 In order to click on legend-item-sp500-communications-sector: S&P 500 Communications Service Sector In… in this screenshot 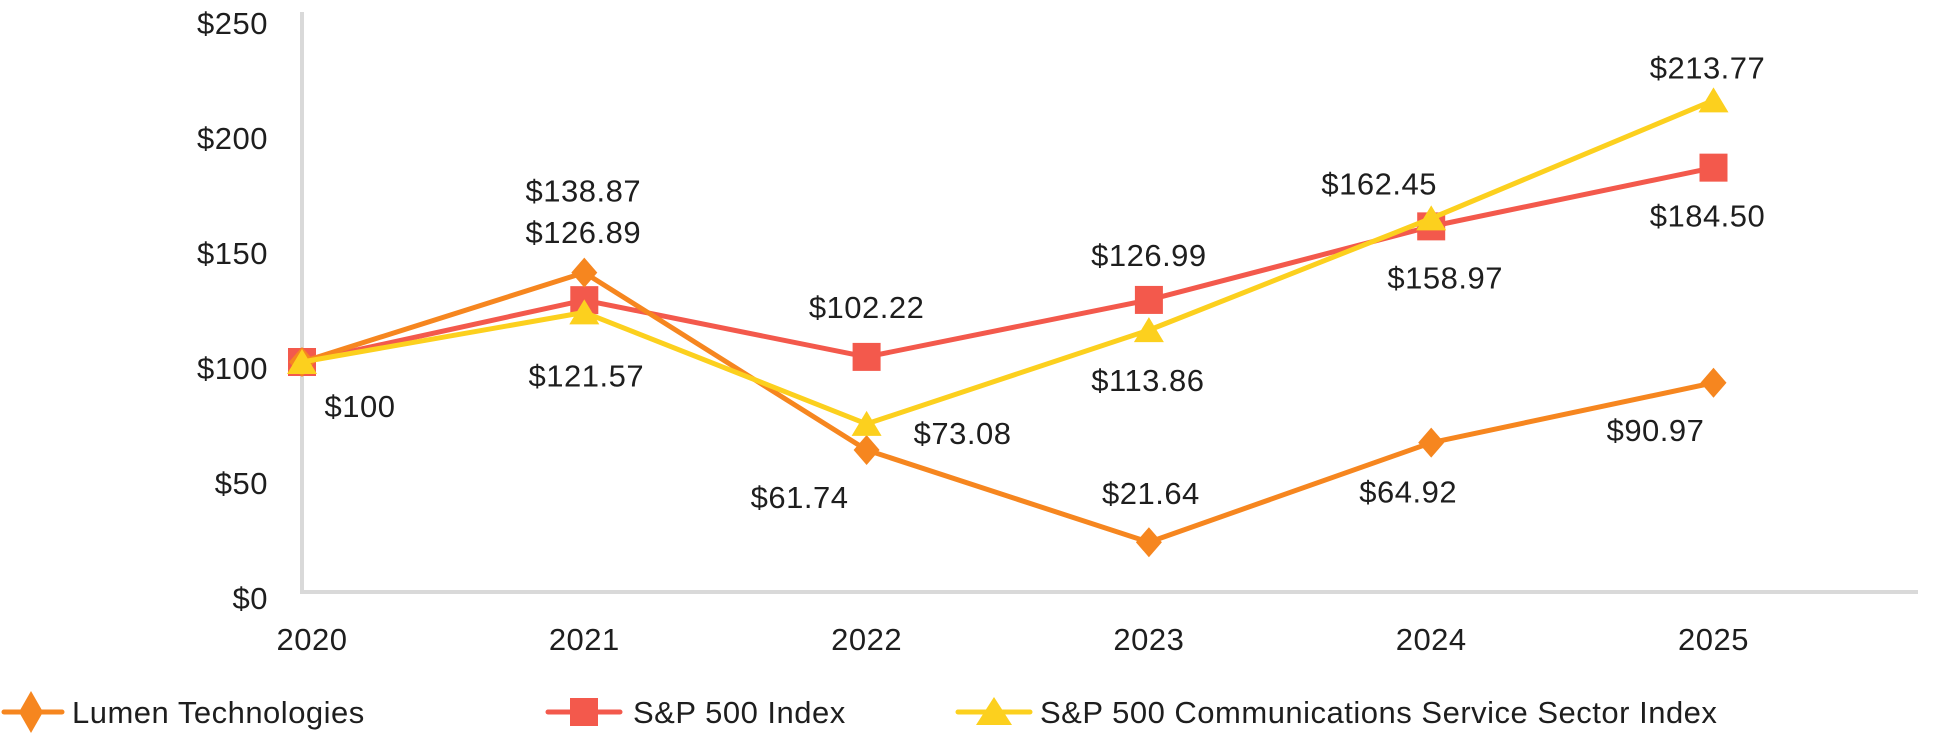, I will do `click(1336, 712)`.